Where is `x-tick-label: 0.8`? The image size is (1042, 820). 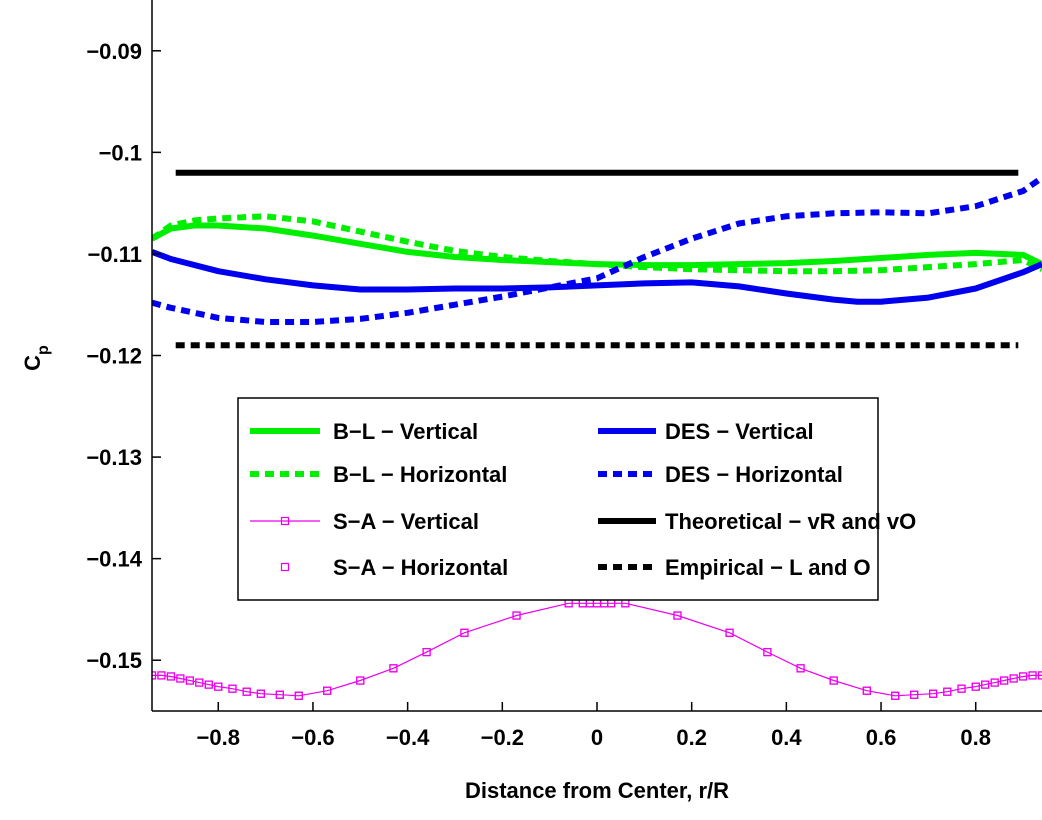 x-tick-label: 0.8 is located at coordinates (975, 737).